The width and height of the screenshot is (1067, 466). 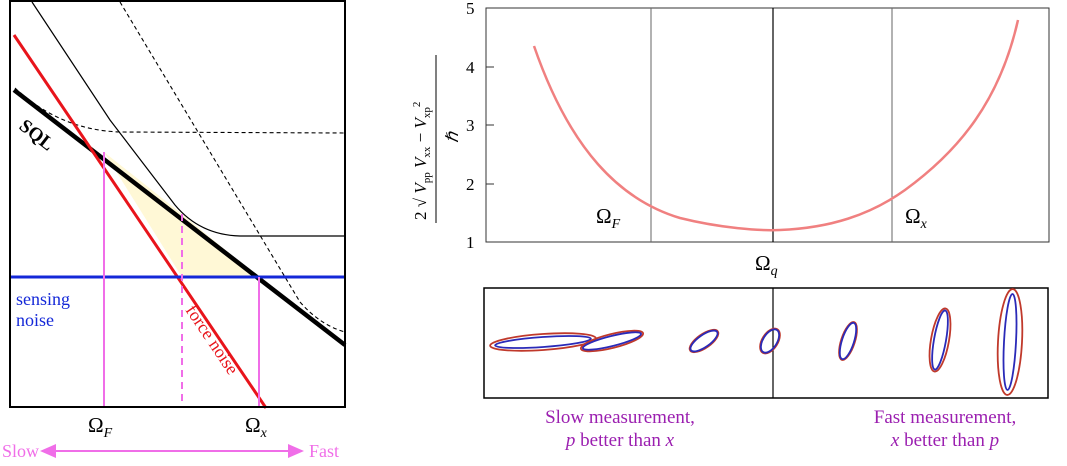 What do you see at coordinates (480, 126) in the screenshot?
I see `y-ticks: 5 4 3 2 1` at bounding box center [480, 126].